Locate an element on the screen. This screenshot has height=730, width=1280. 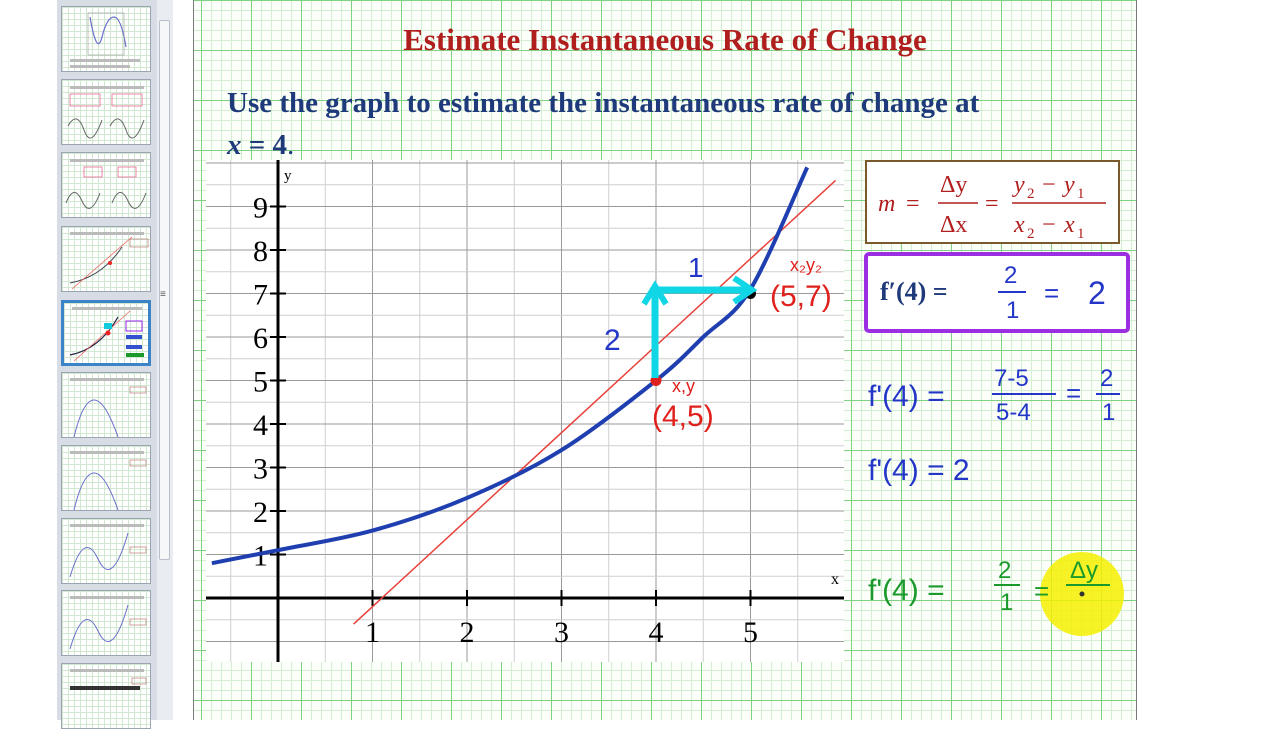
slope-formula-border is located at coordinates (992, 202).